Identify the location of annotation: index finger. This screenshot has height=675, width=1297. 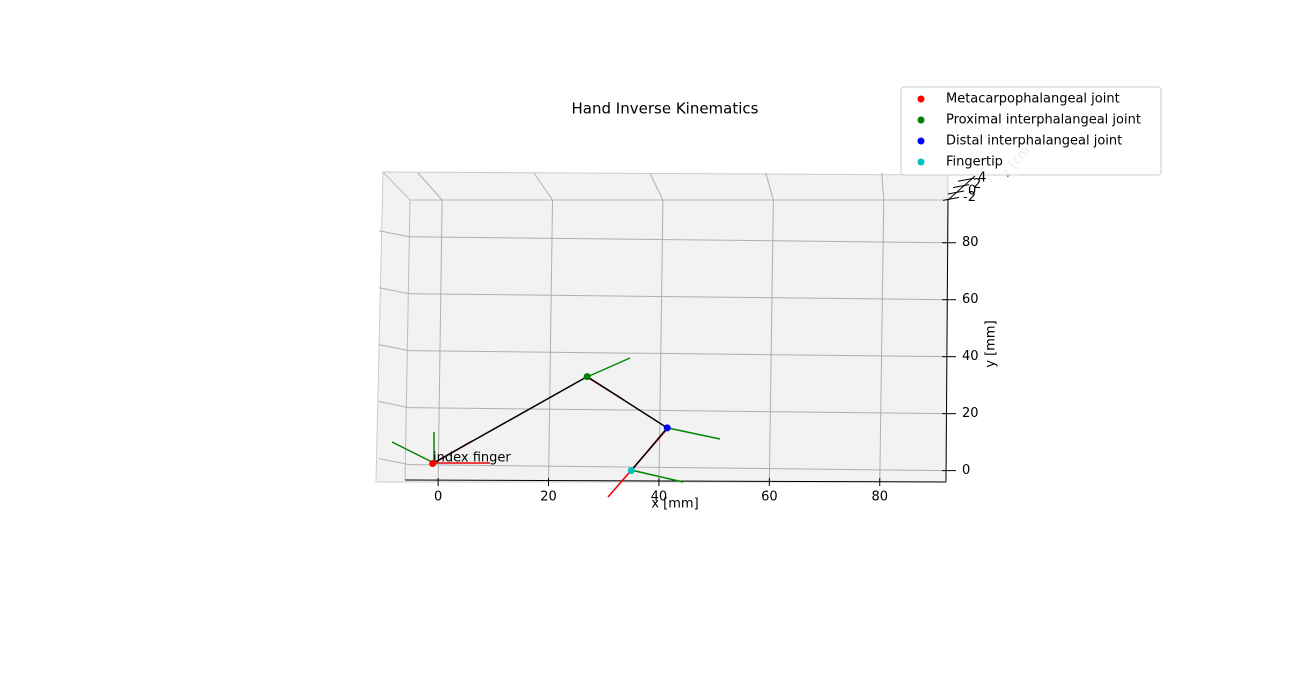
(472, 458).